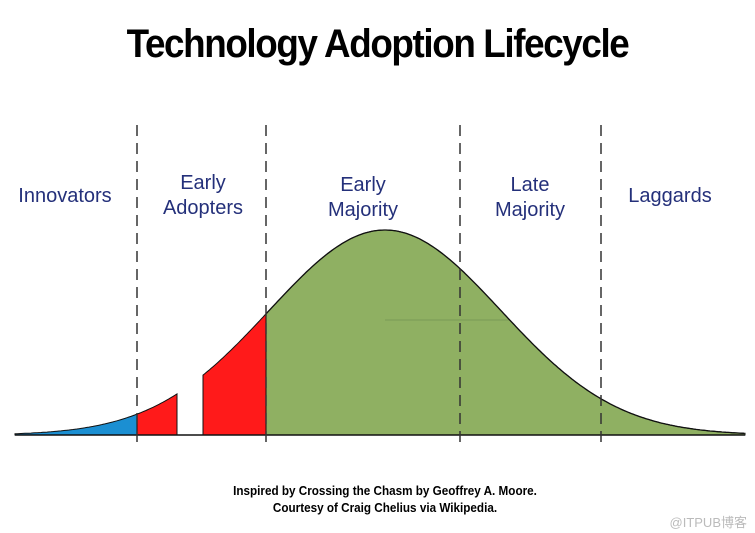 The height and width of the screenshot is (533, 755). What do you see at coordinates (529, 197) in the screenshot?
I see `label-late-majority: Late Majority` at bounding box center [529, 197].